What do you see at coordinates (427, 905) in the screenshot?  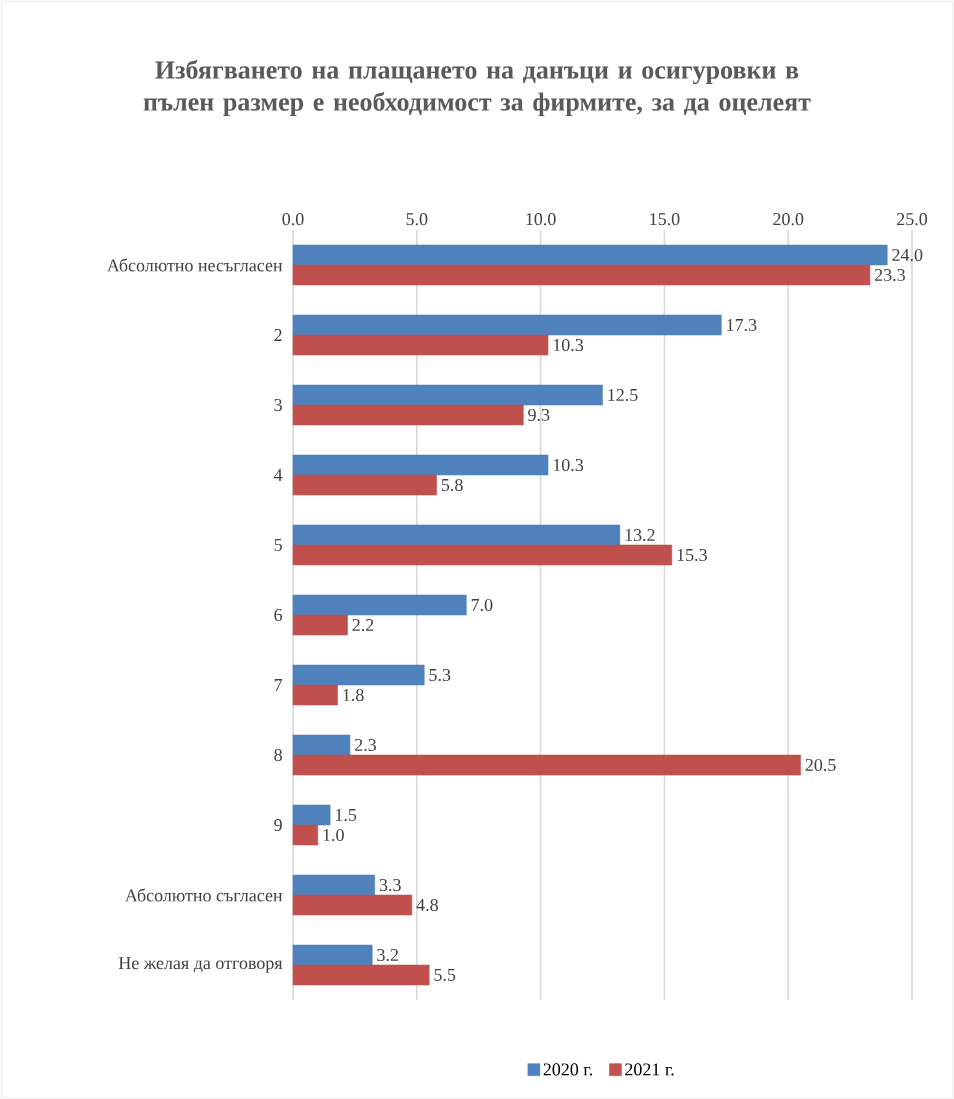 I see `data-label: 4.8` at bounding box center [427, 905].